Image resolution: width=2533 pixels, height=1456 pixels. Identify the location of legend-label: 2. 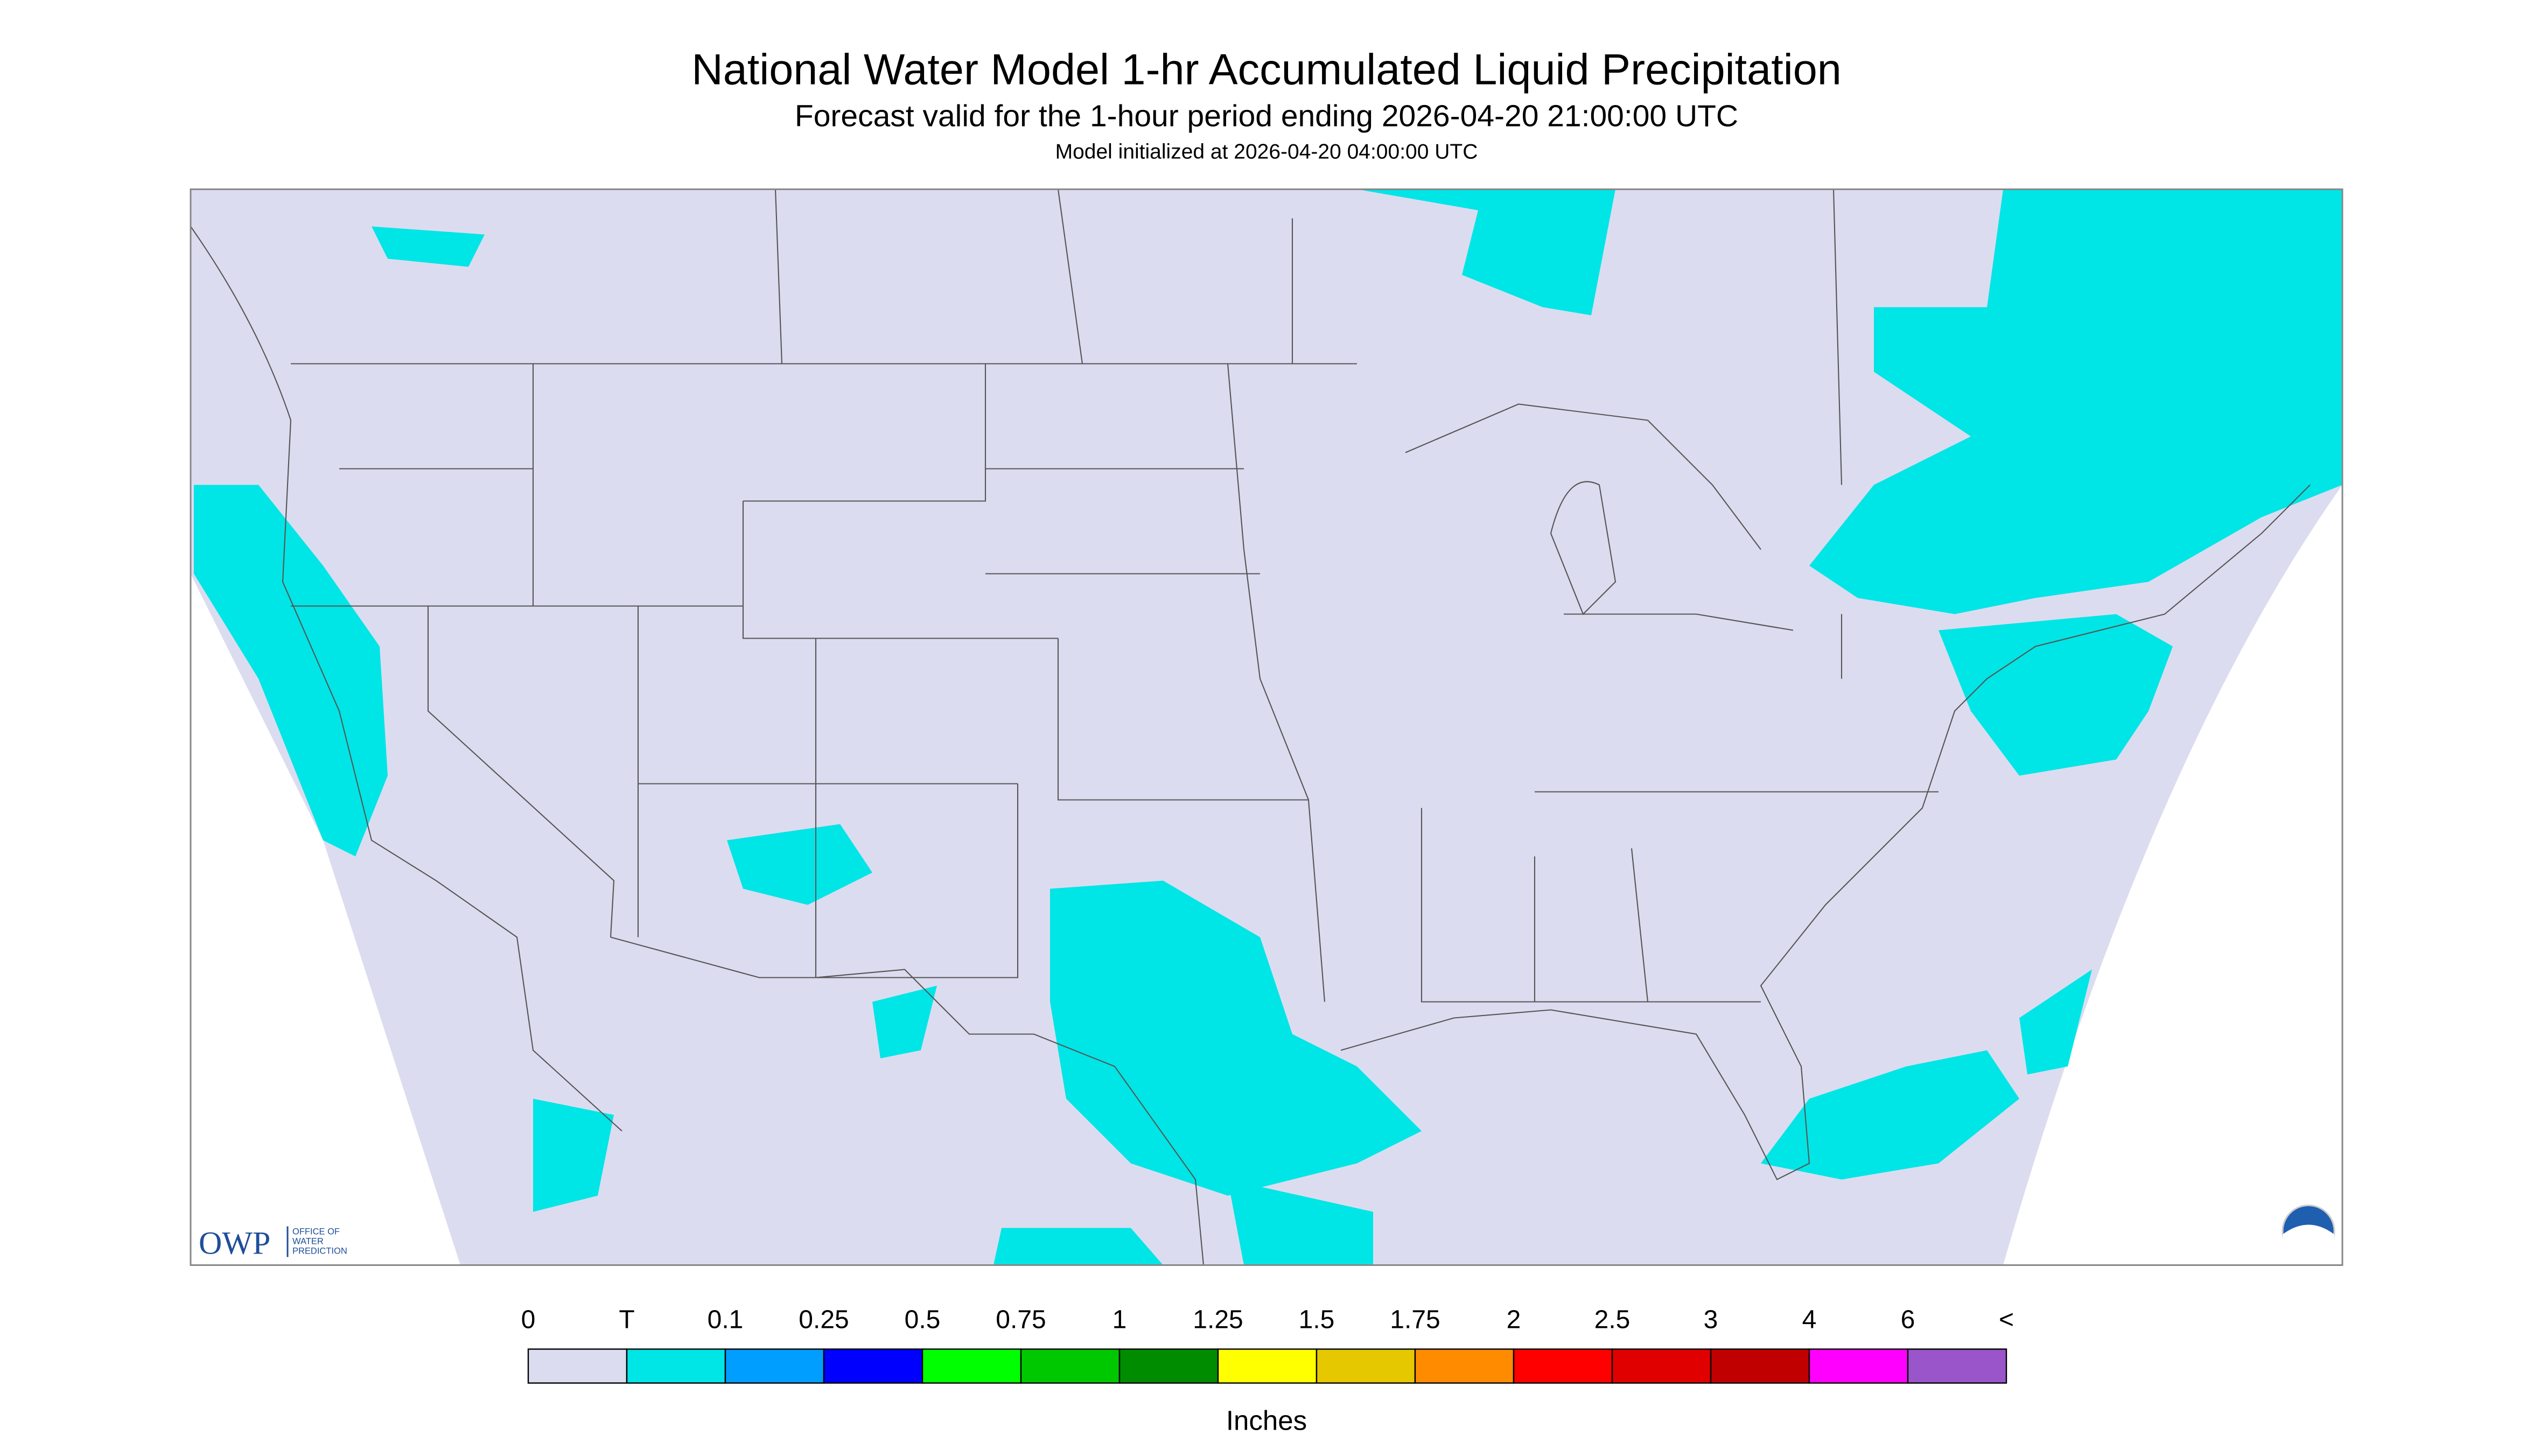
(1514, 1320).